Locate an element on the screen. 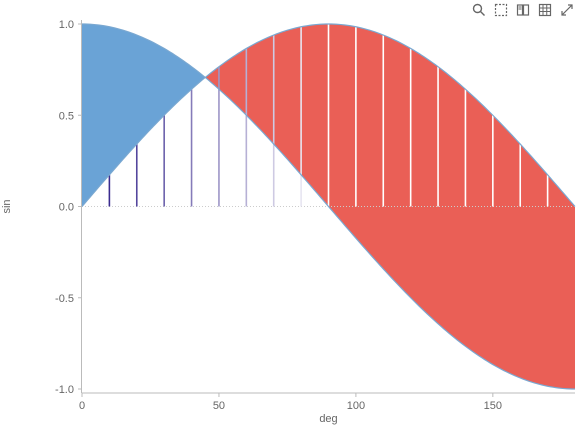 The image size is (581, 429). x-tick-label: 100 is located at coordinates (356, 406).